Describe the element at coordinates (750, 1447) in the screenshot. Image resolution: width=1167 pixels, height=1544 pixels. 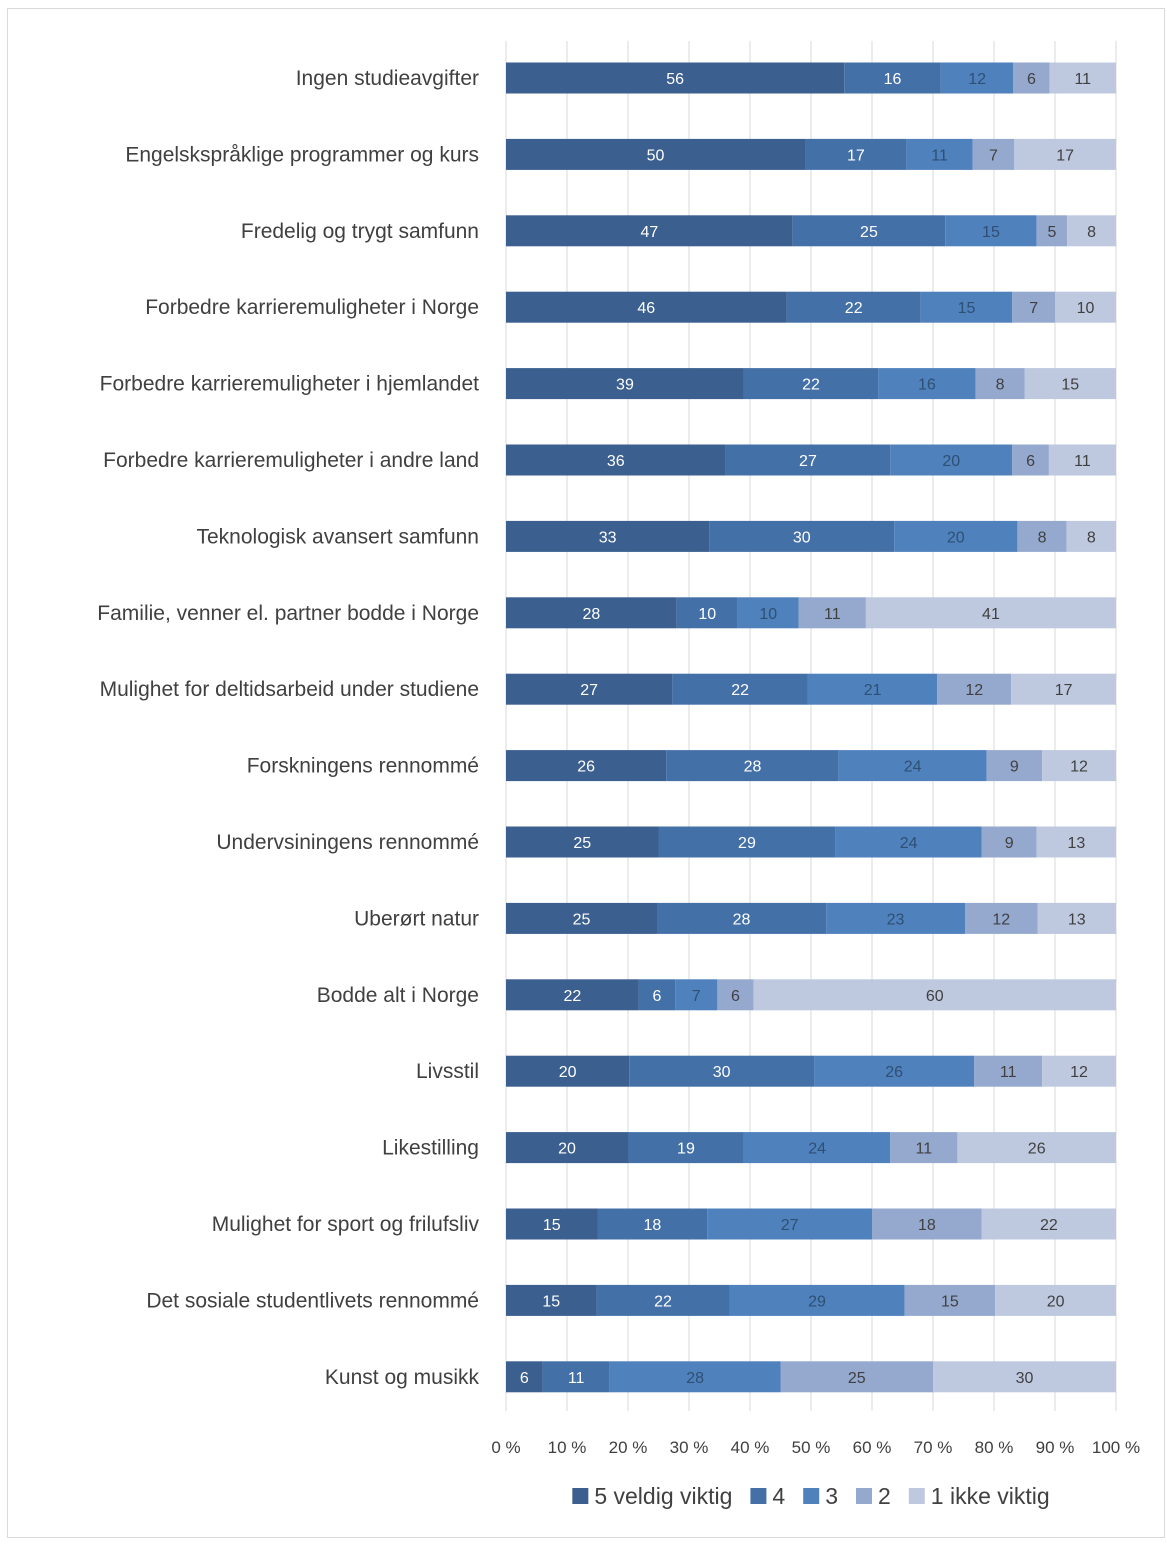
I see `tick-label: 40 %` at that location.